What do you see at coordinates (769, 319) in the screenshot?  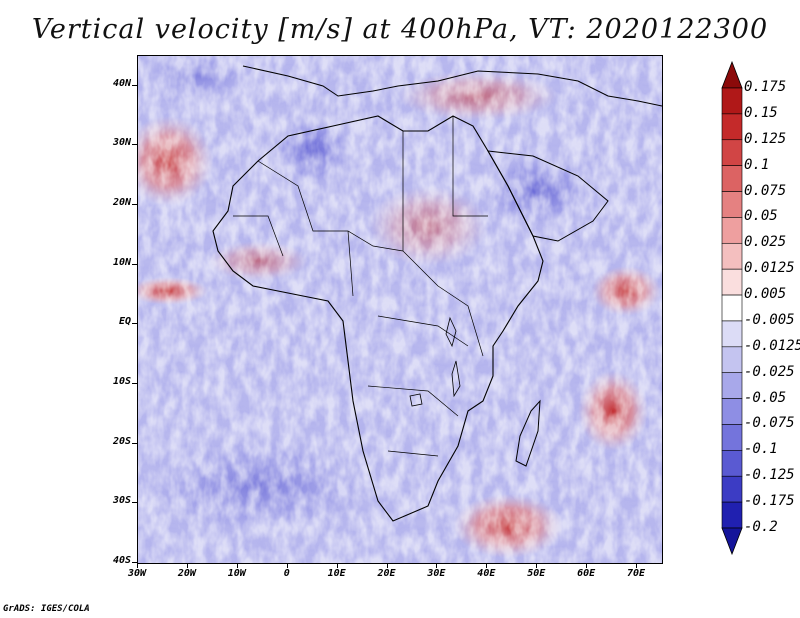 I see `colorbar-tick-label: -0.005` at bounding box center [769, 319].